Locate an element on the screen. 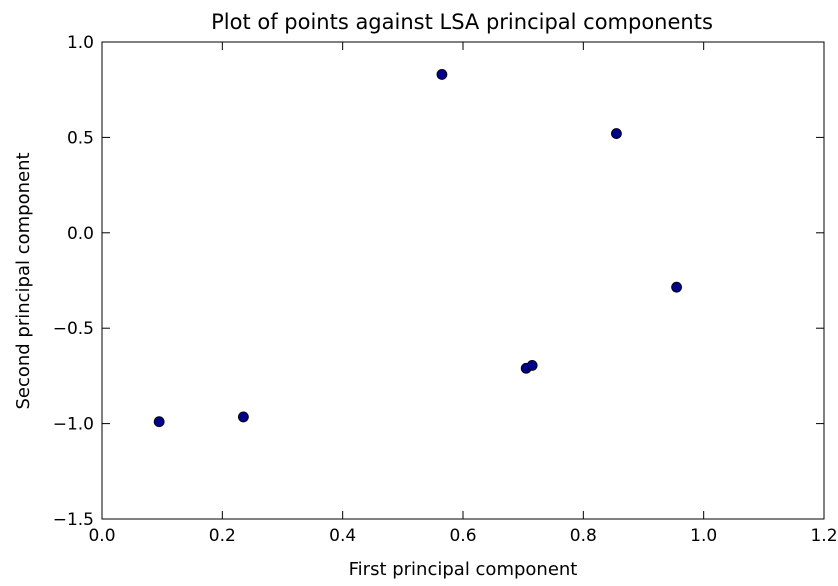  x-tick-label: 0.8 is located at coordinates (583, 536).